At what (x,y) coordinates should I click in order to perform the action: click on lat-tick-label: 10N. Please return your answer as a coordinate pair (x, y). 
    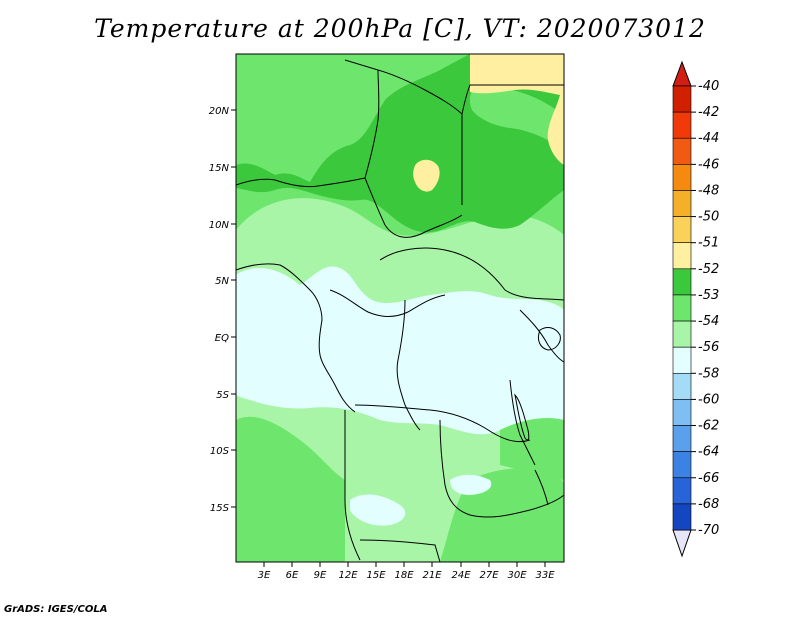
    Looking at the image, I should click on (219, 225).